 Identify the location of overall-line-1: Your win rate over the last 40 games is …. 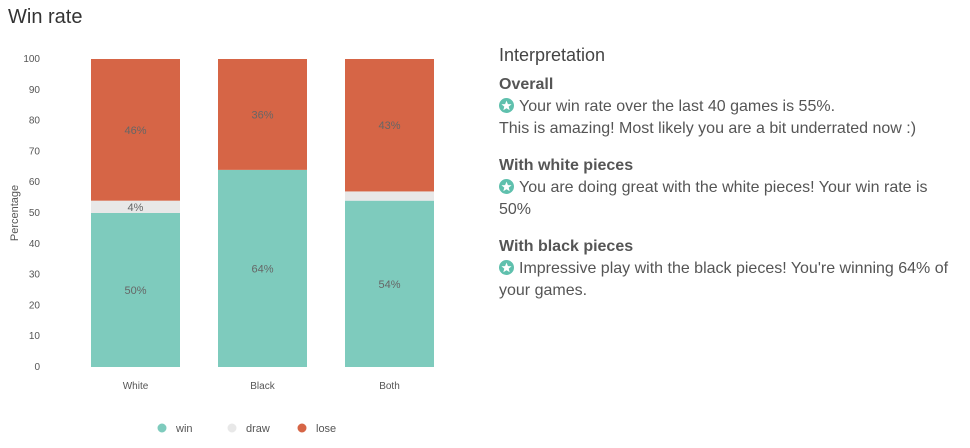
(677, 106).